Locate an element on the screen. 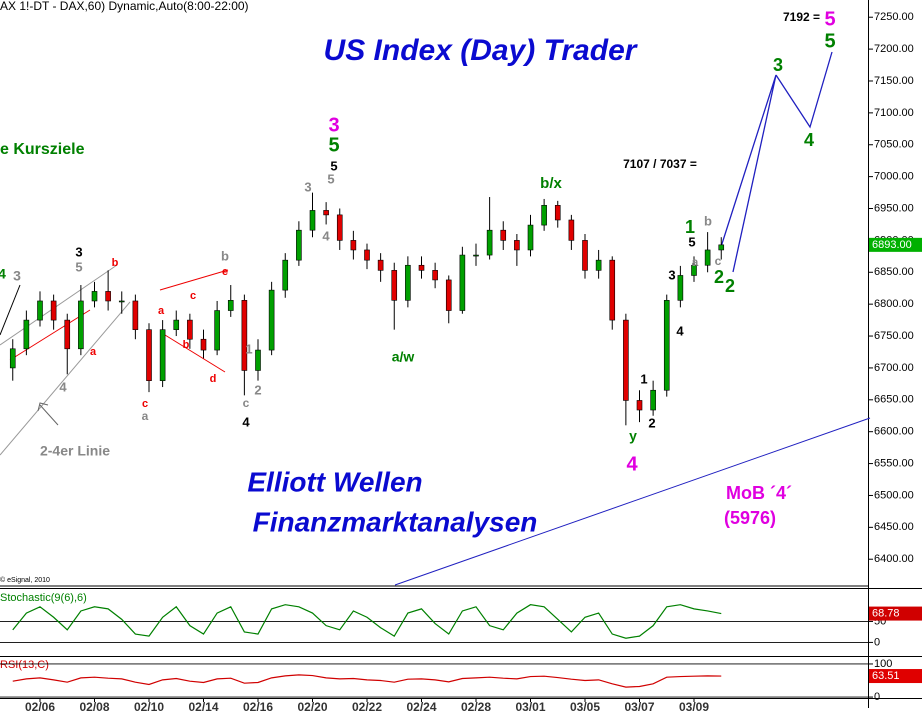 The image size is (922, 717). projection-line is located at coordinates (804, 90).